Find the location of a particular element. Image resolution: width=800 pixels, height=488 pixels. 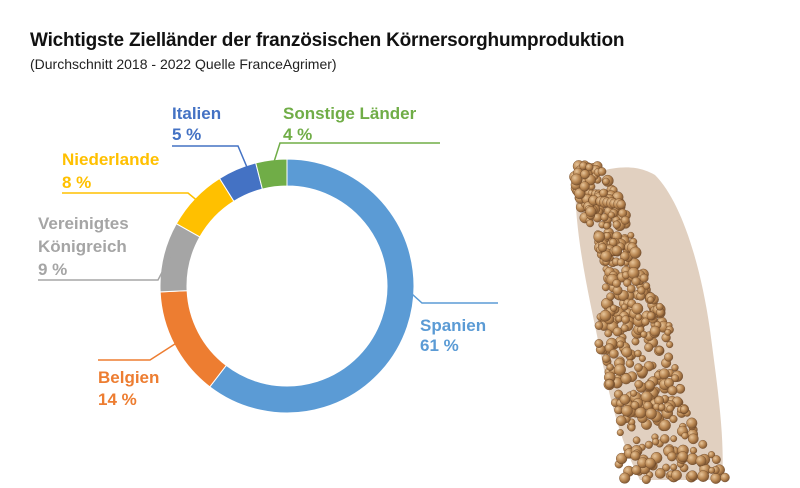

value-spanien: 61 % is located at coordinates (439, 345).